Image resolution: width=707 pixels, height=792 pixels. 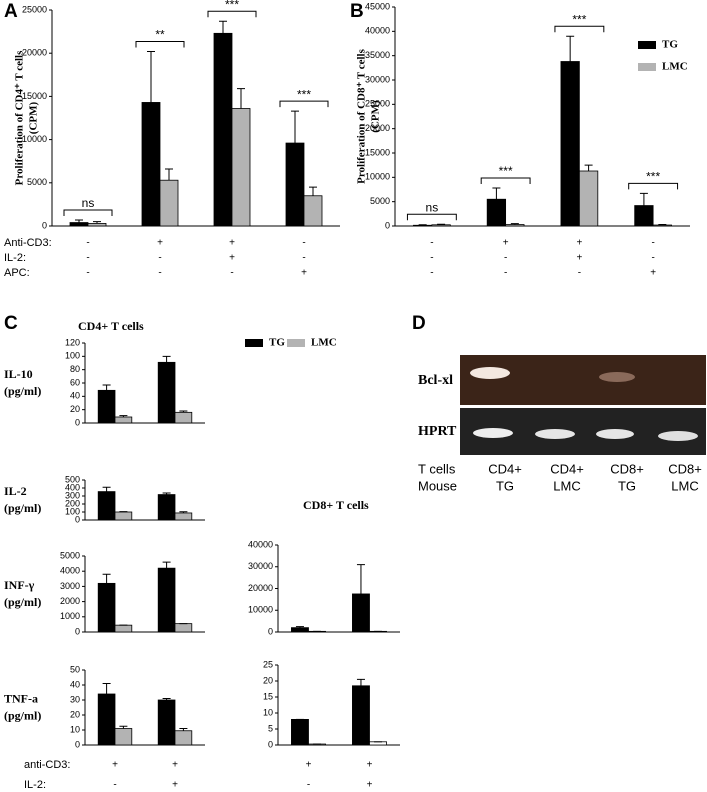 What do you see at coordinates (260, 566) in the screenshot?
I see `y-tick-label: 30000` at bounding box center [260, 566].